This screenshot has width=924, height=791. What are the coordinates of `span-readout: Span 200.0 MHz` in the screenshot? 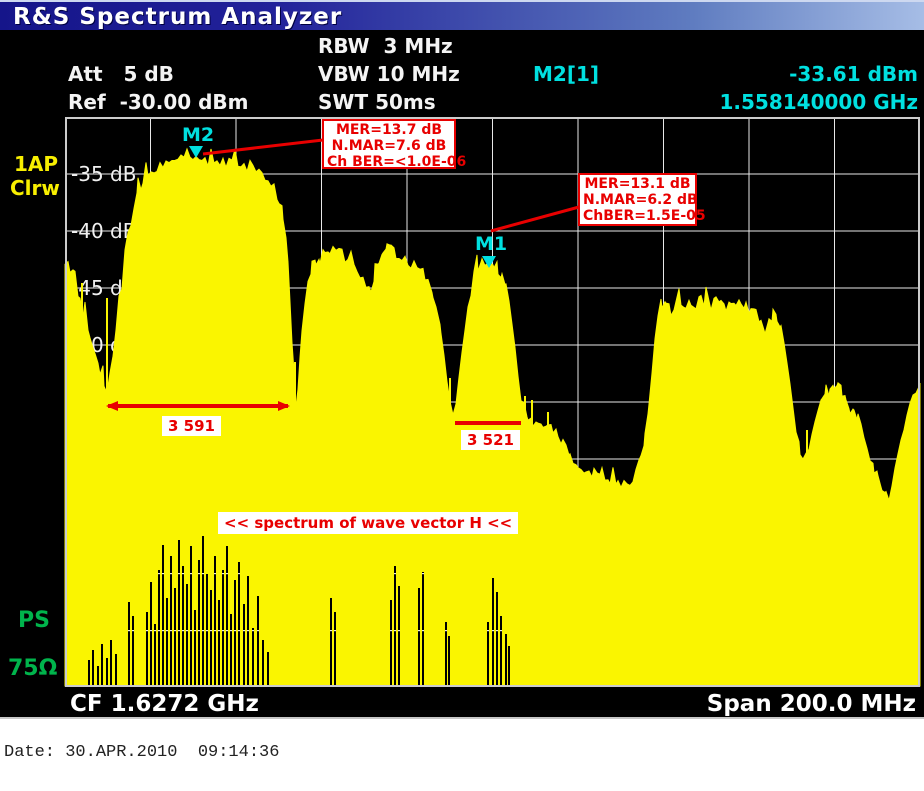 It's located at (811, 704).